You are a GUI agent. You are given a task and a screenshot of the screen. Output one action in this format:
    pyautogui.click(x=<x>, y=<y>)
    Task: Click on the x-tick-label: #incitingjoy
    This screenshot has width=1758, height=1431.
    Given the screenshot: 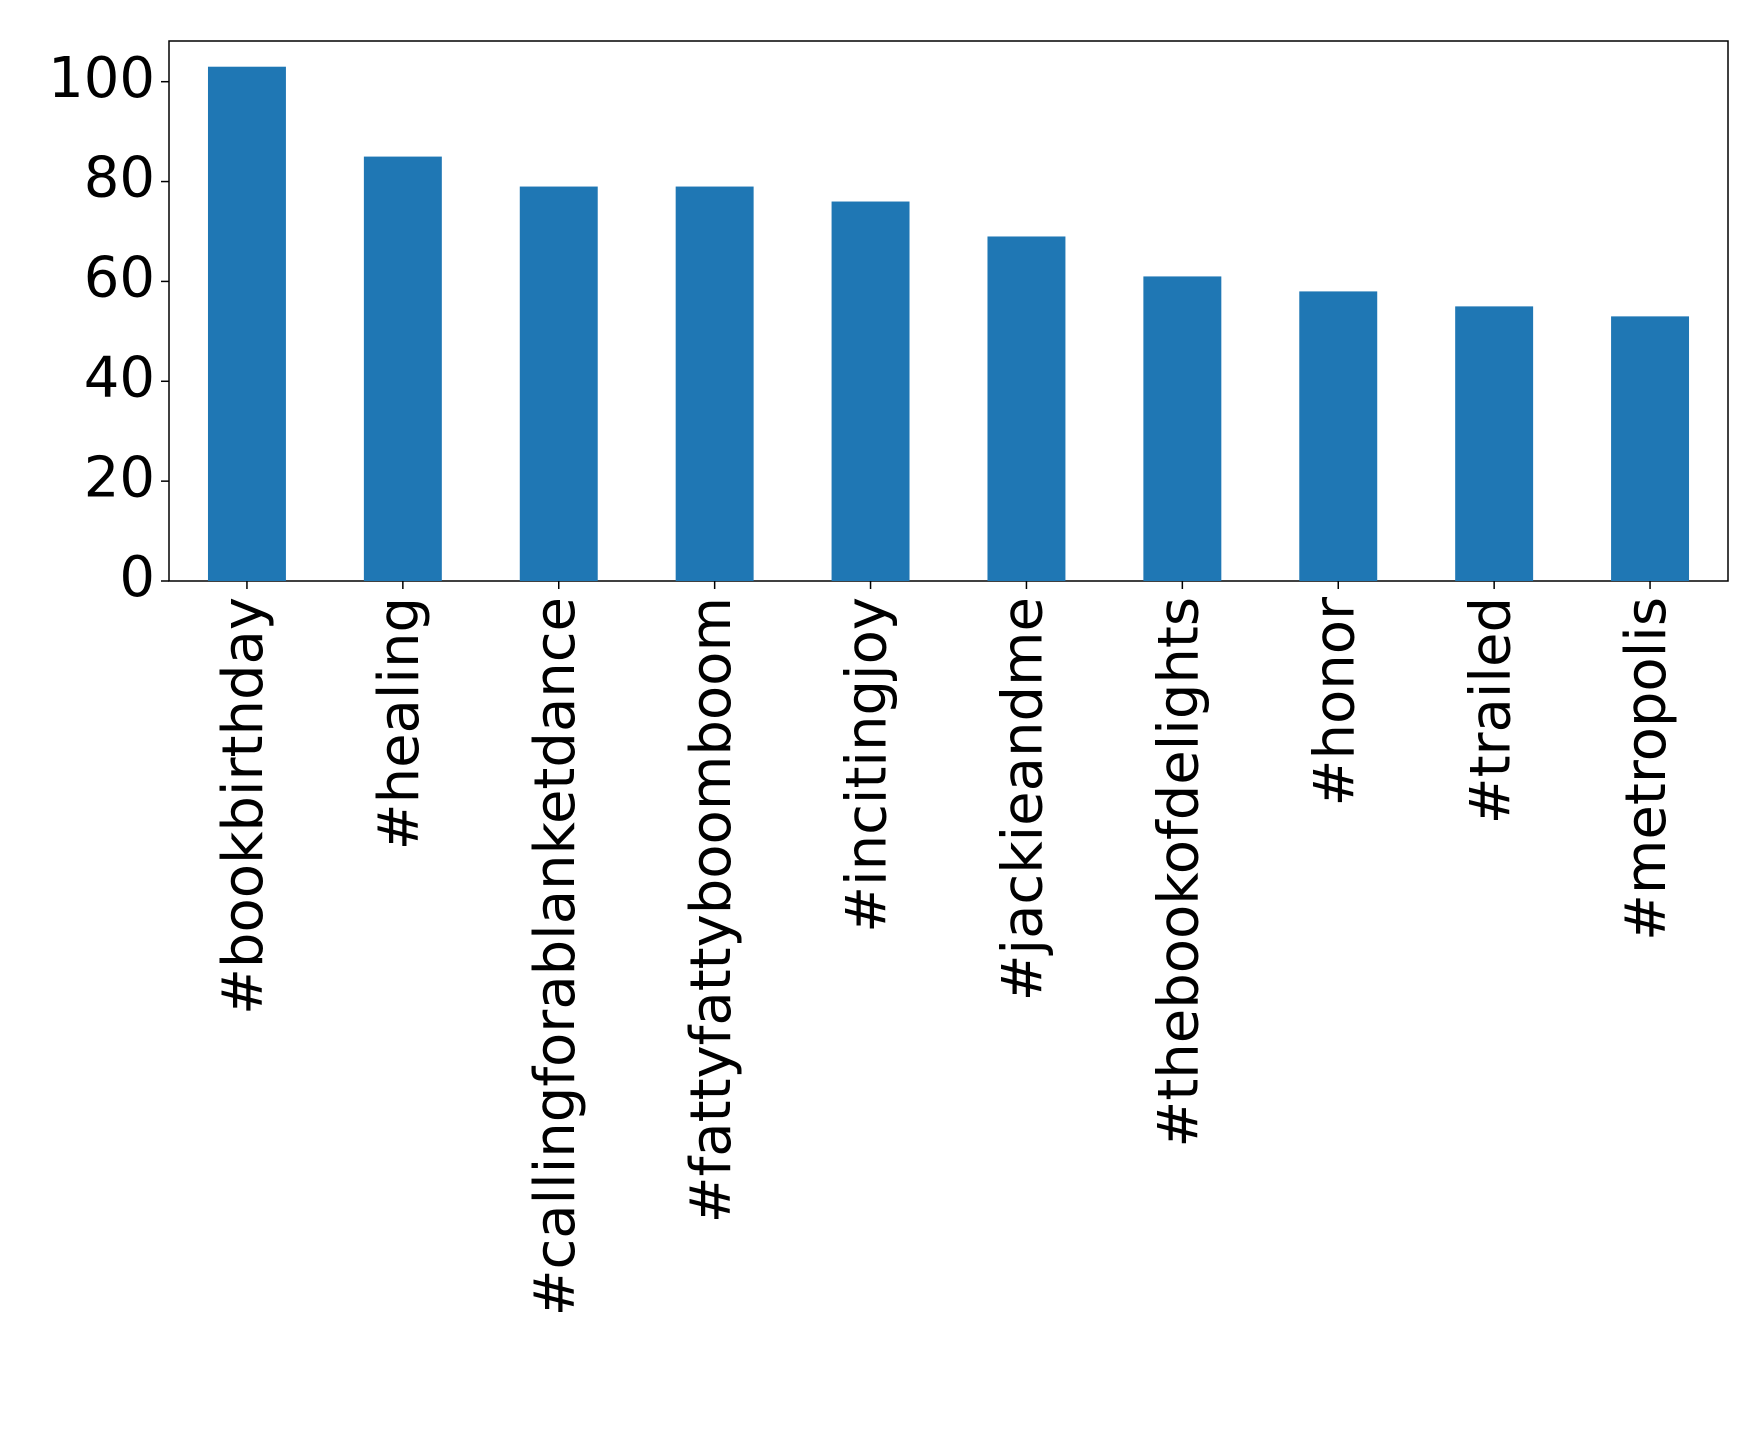 What is the action you would take?
    pyautogui.click(x=867, y=765)
    